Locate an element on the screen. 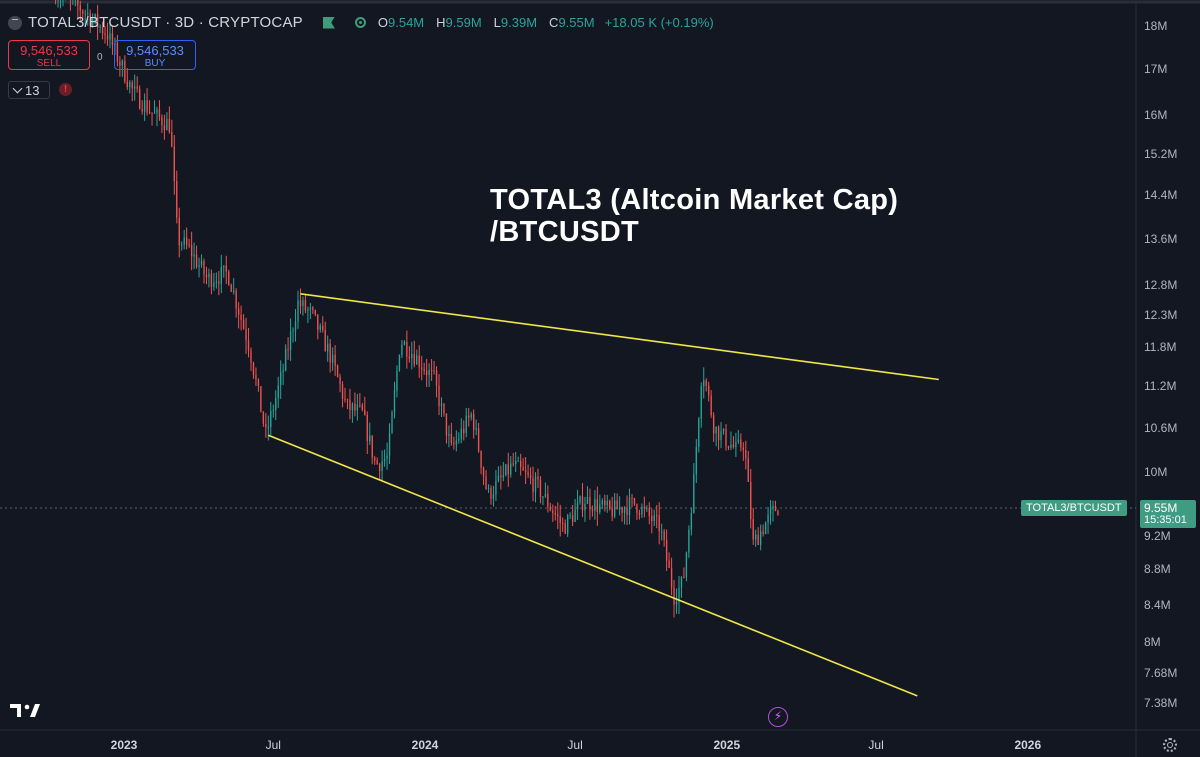 The height and width of the screenshot is (757, 1200). gear-icon is located at coordinates (1170, 745).